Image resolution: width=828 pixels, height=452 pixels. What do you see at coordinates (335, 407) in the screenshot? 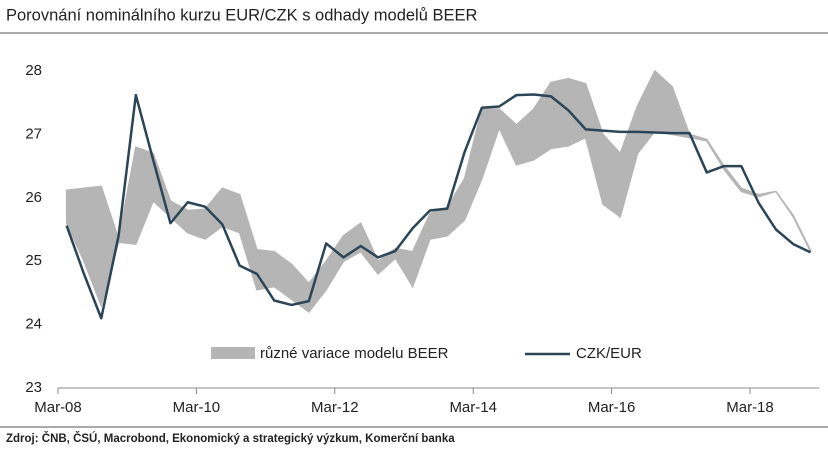
I see `x-tick-label: Mar-12` at bounding box center [335, 407].